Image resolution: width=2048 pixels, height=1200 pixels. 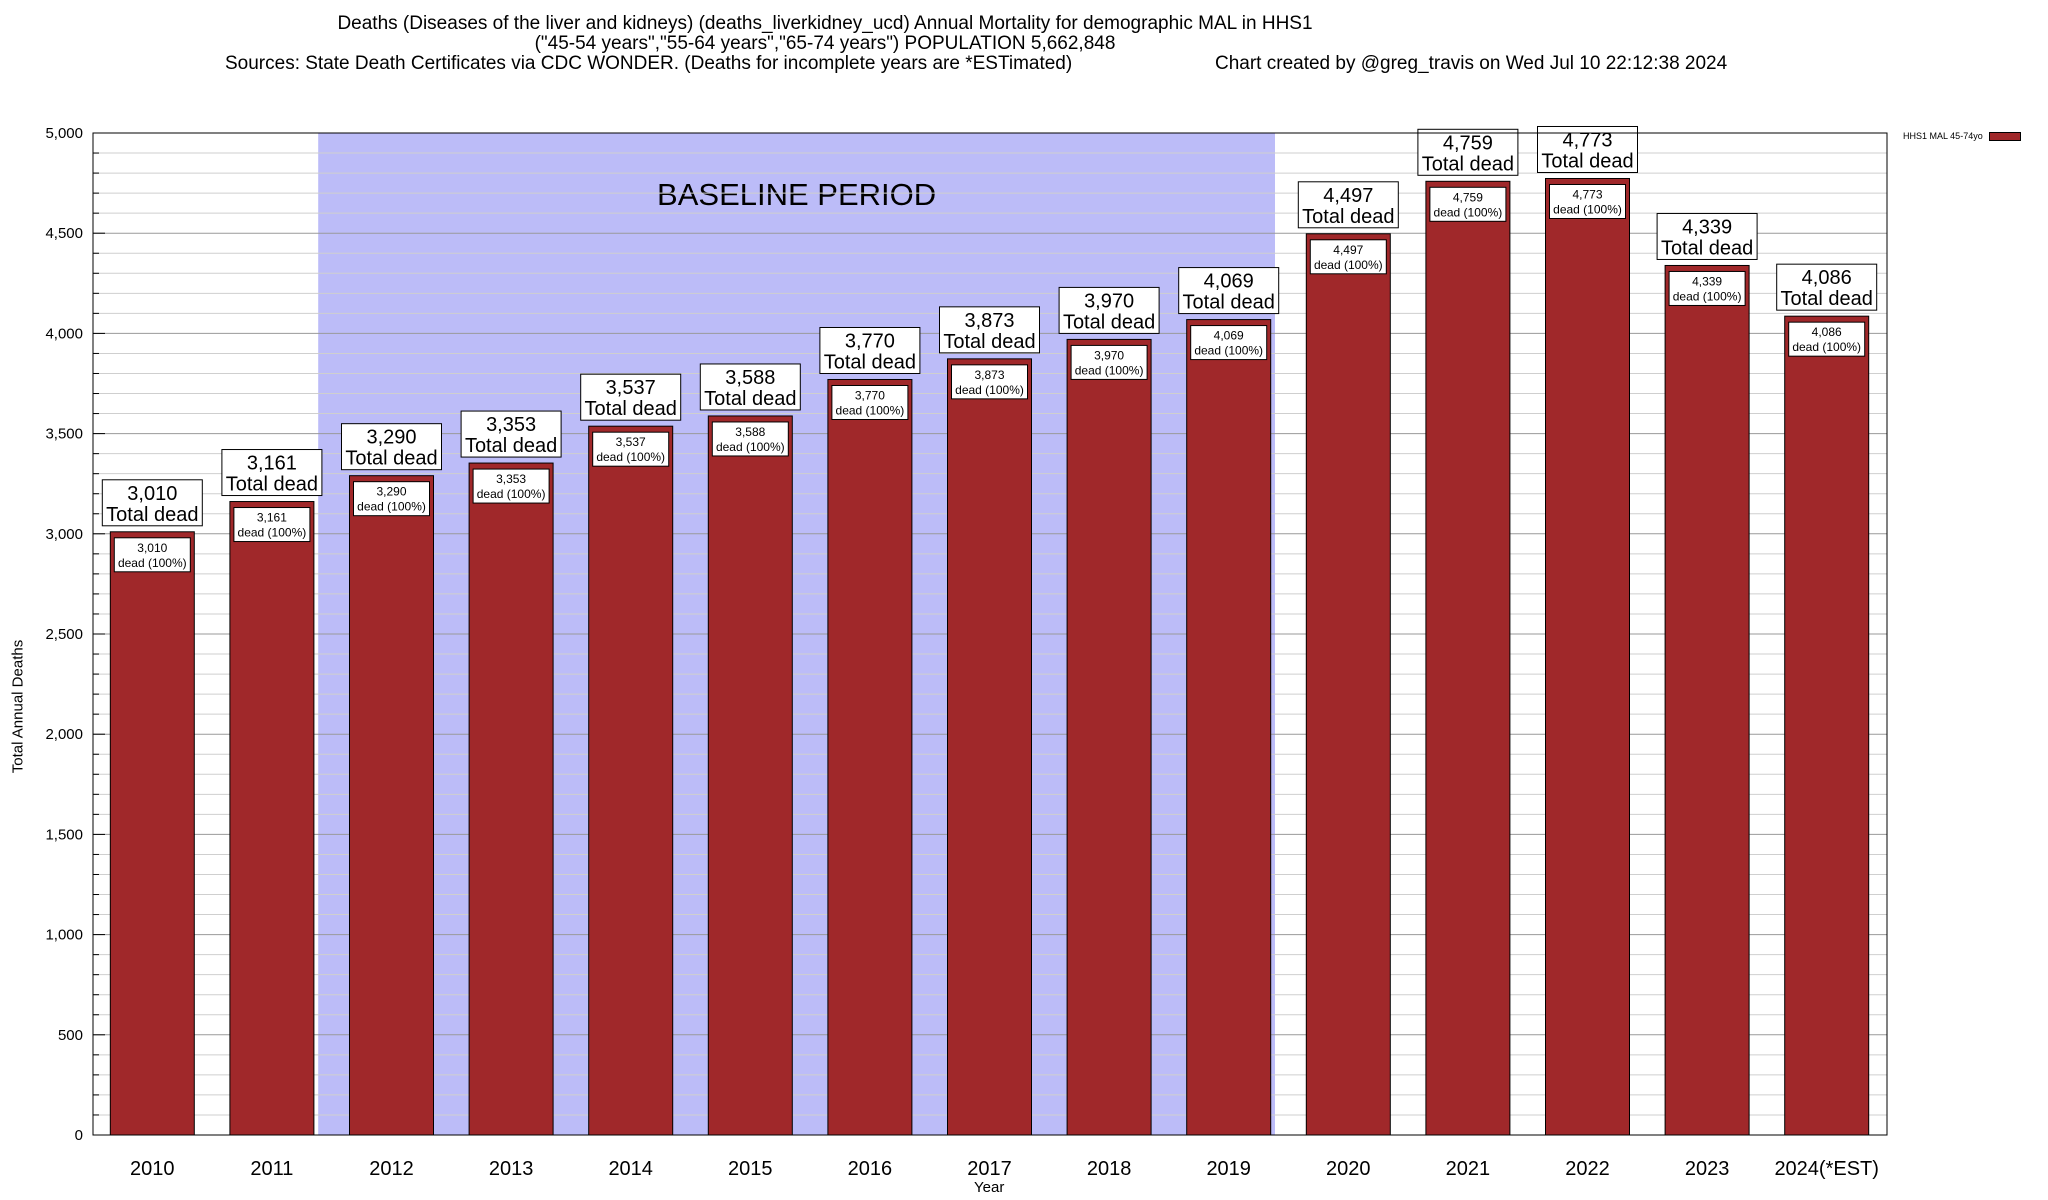 I want to click on bar-total-value: 3,873, so click(x=989, y=321).